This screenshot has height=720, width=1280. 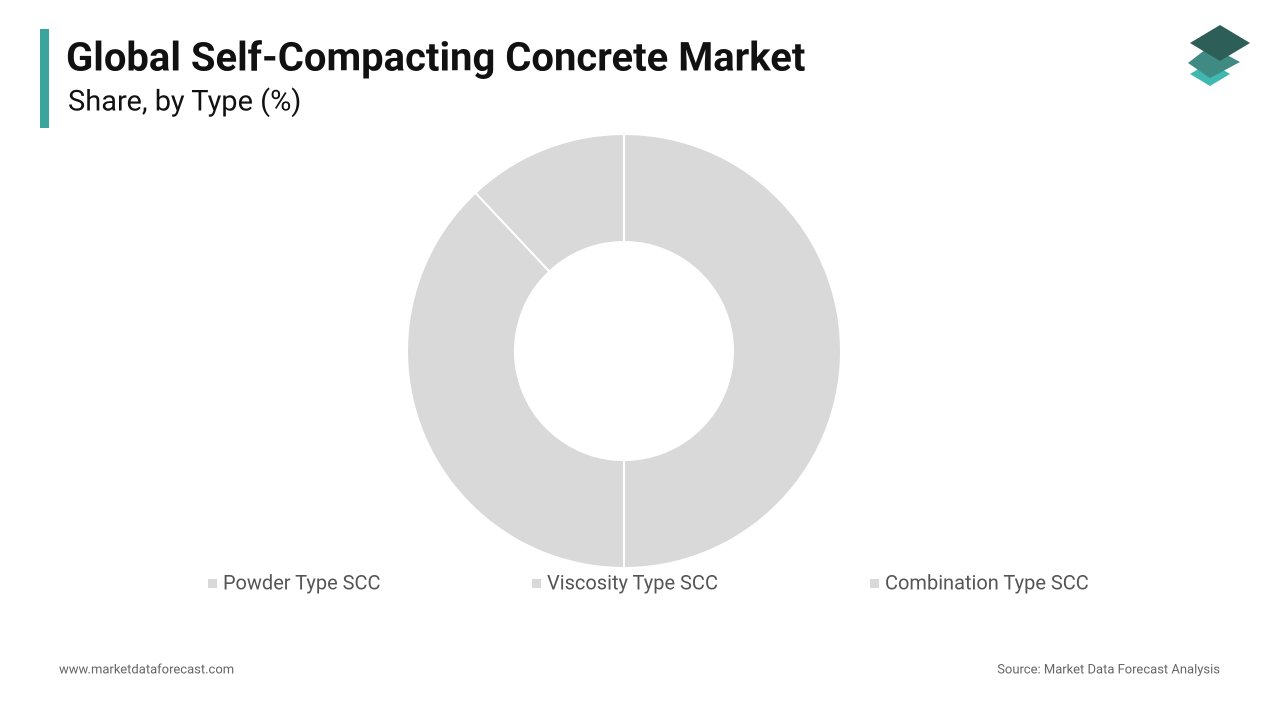 I want to click on legend-label: Viscosity Type SCC, so click(x=632, y=582).